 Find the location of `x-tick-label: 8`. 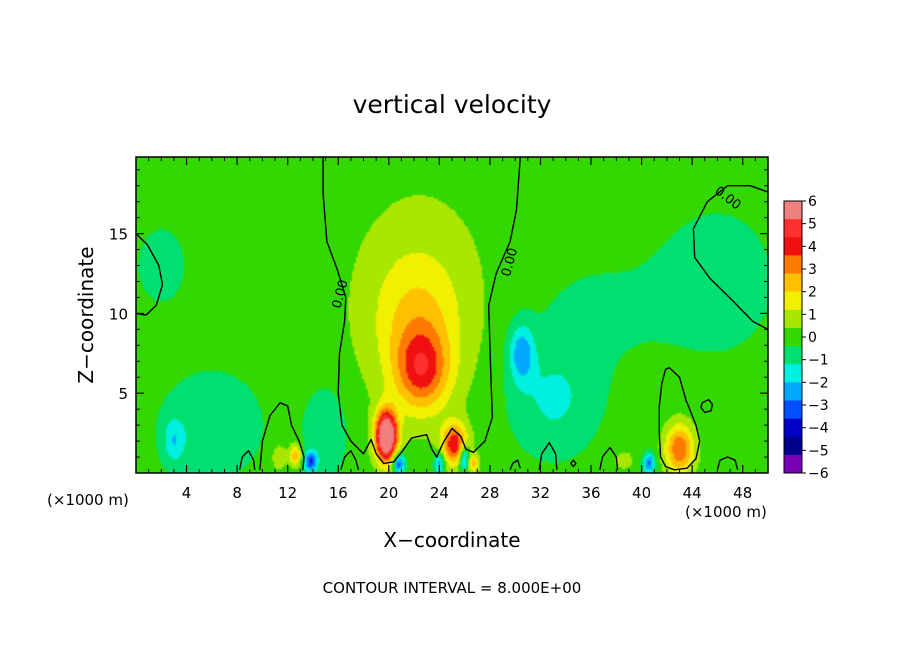

x-tick-label: 8 is located at coordinates (237, 493).